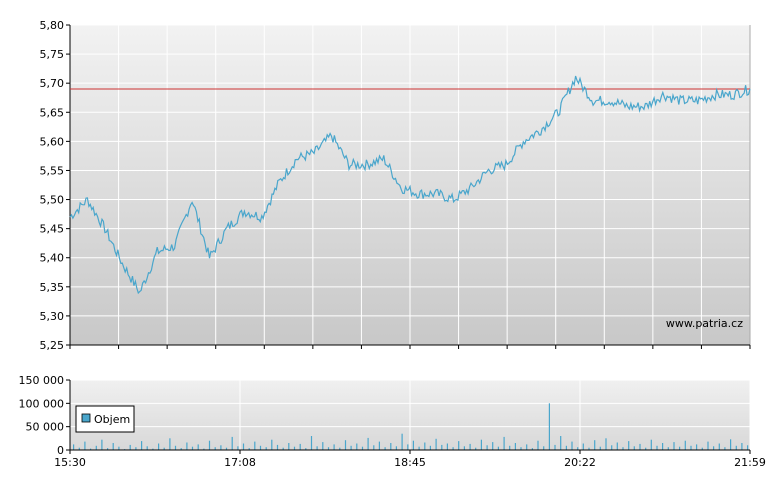 The width and height of the screenshot is (780, 494). I want to click on volume-x-tick-label: 17:08, so click(240, 462).